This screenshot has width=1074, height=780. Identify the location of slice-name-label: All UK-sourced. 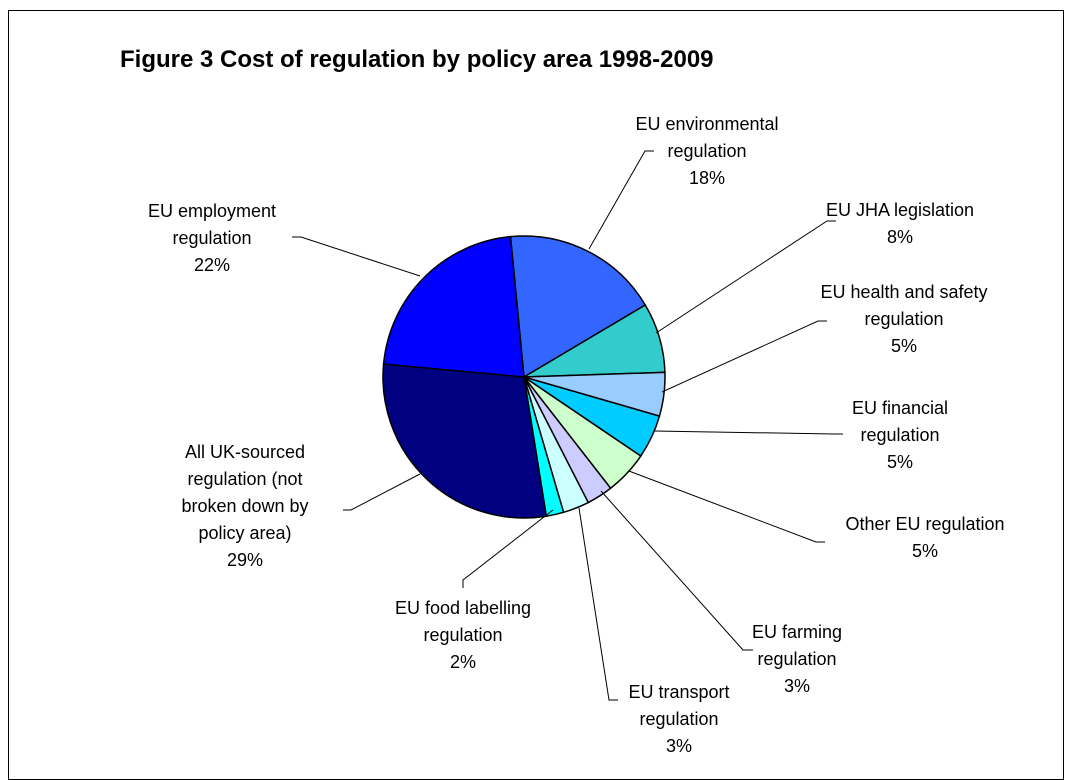
(245, 452).